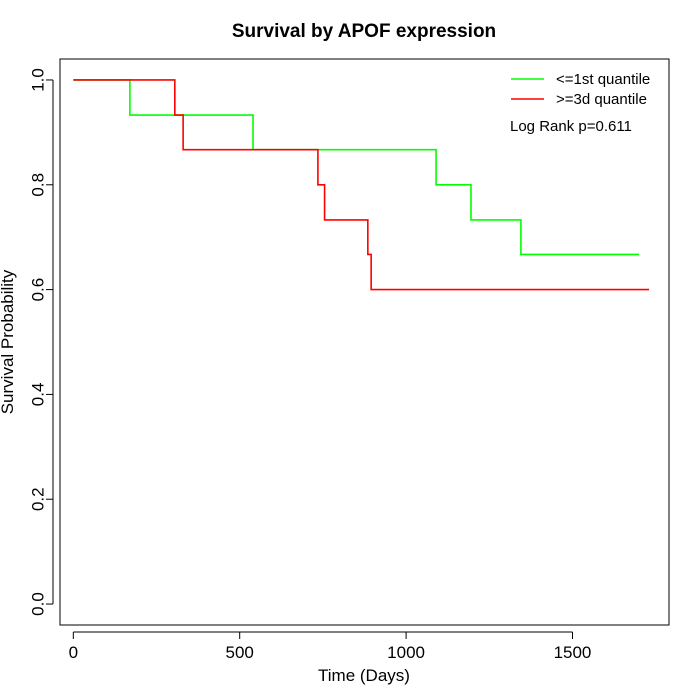 The width and height of the screenshot is (700, 700). I want to click on x-axis: 0 500 1000 1500, so click(330, 646).